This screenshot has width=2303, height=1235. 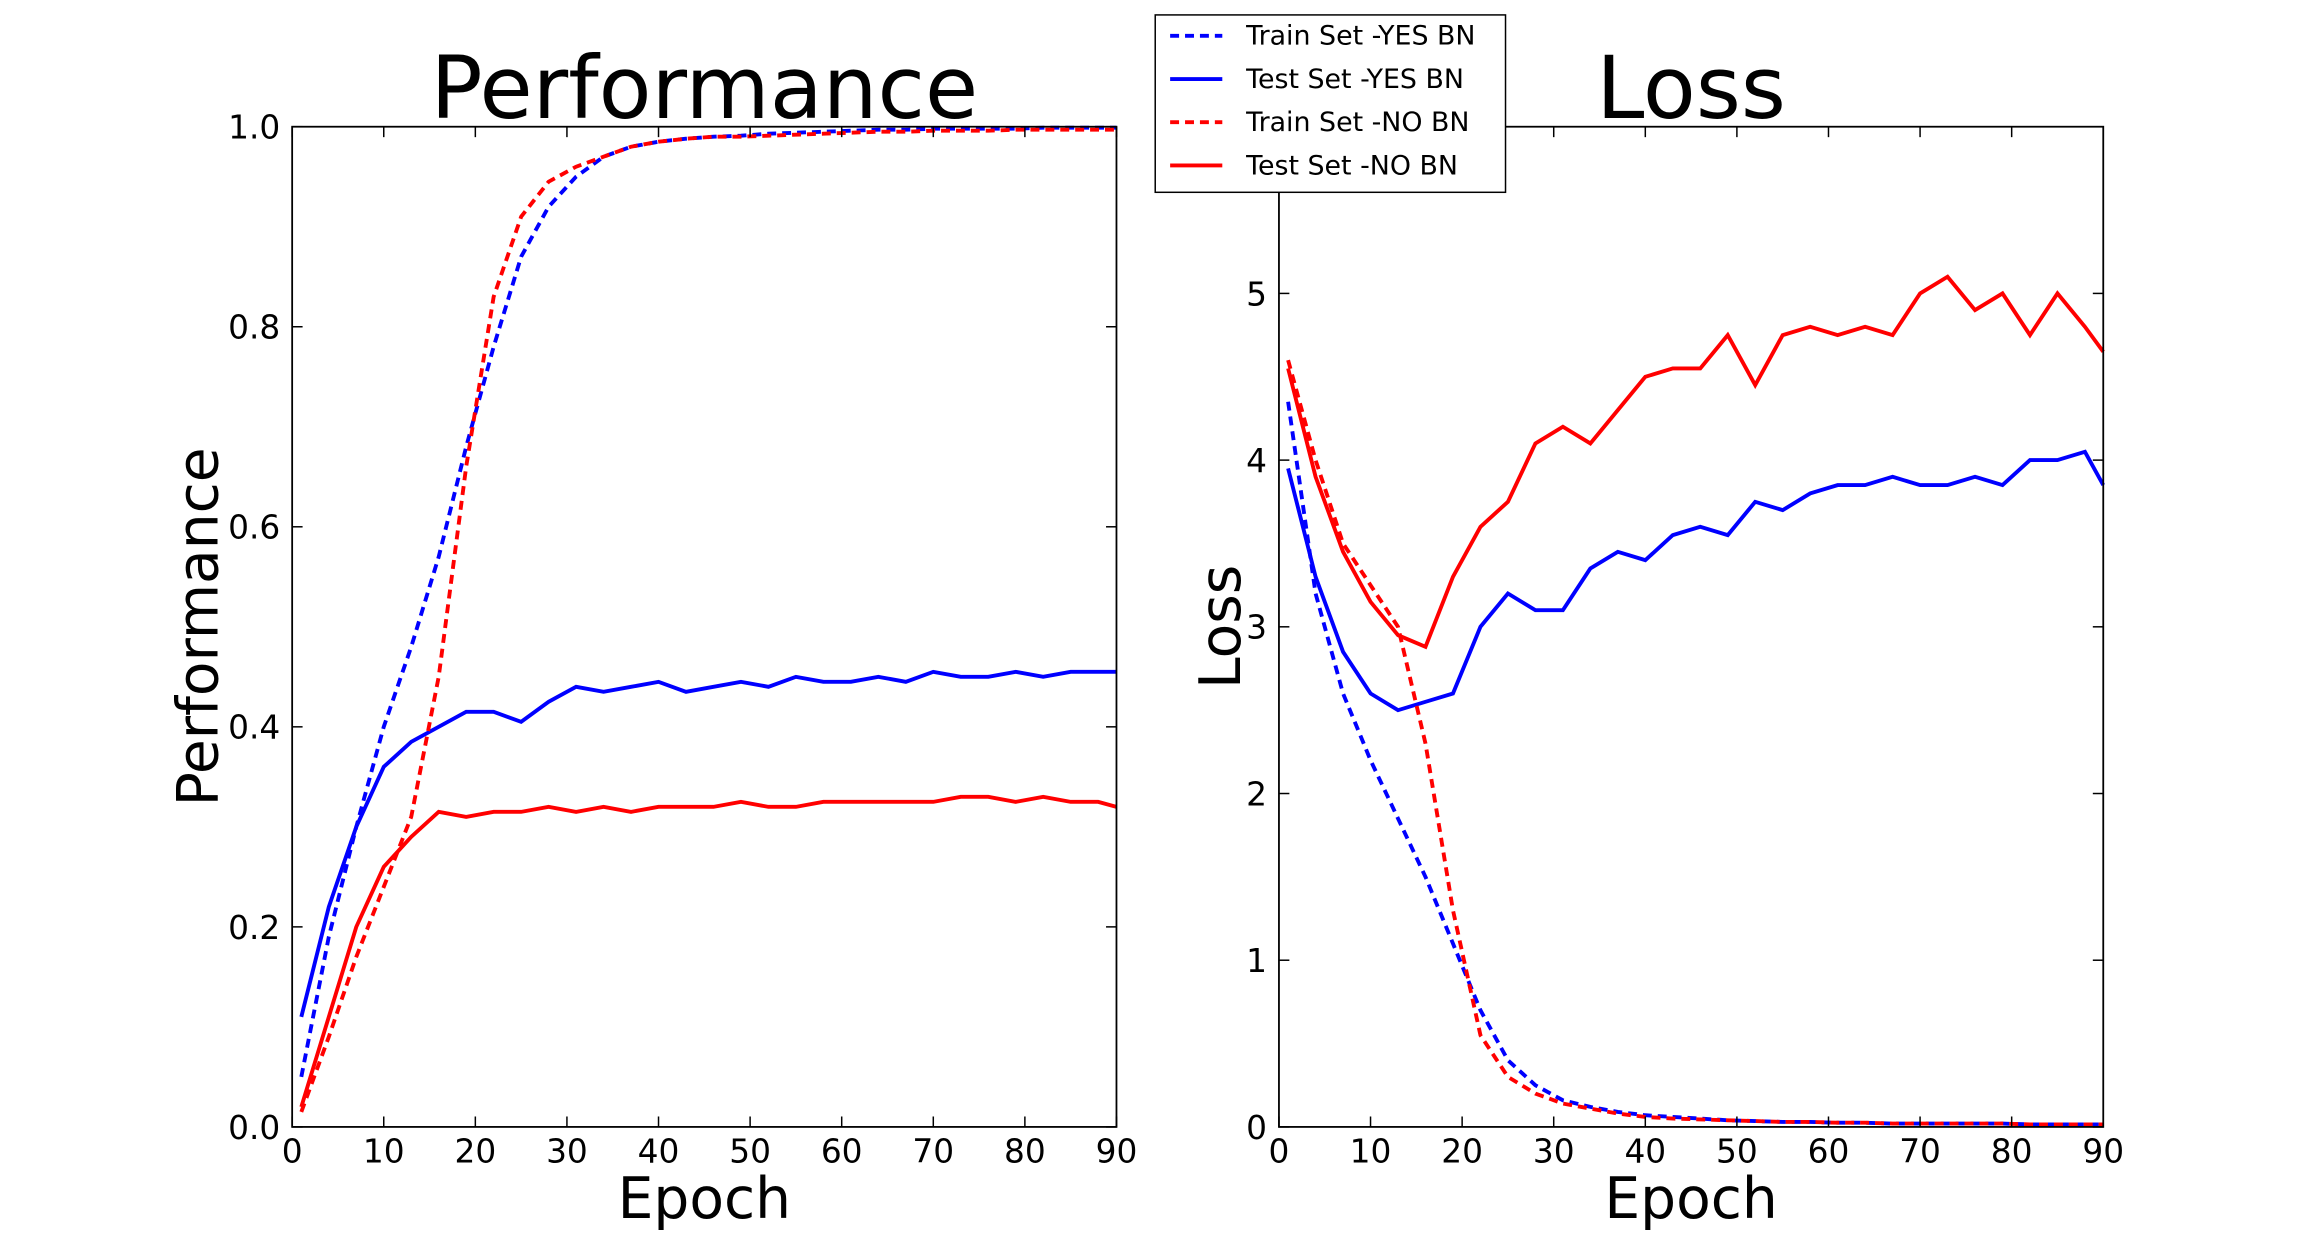 I want to click on y-axis-label: Performance, so click(x=199, y=626).